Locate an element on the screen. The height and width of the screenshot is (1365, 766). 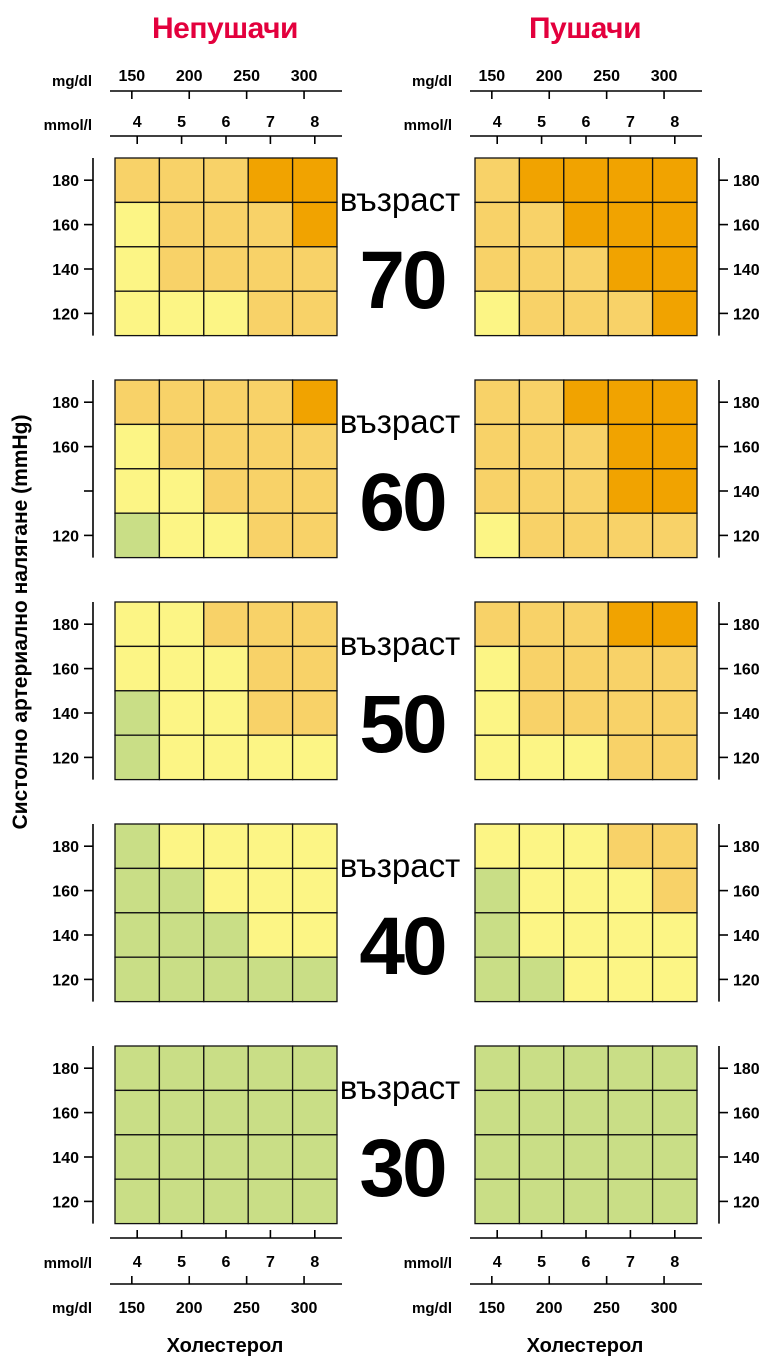
risk-cell-30-smokers-r2-c1 is located at coordinates (541, 1157).